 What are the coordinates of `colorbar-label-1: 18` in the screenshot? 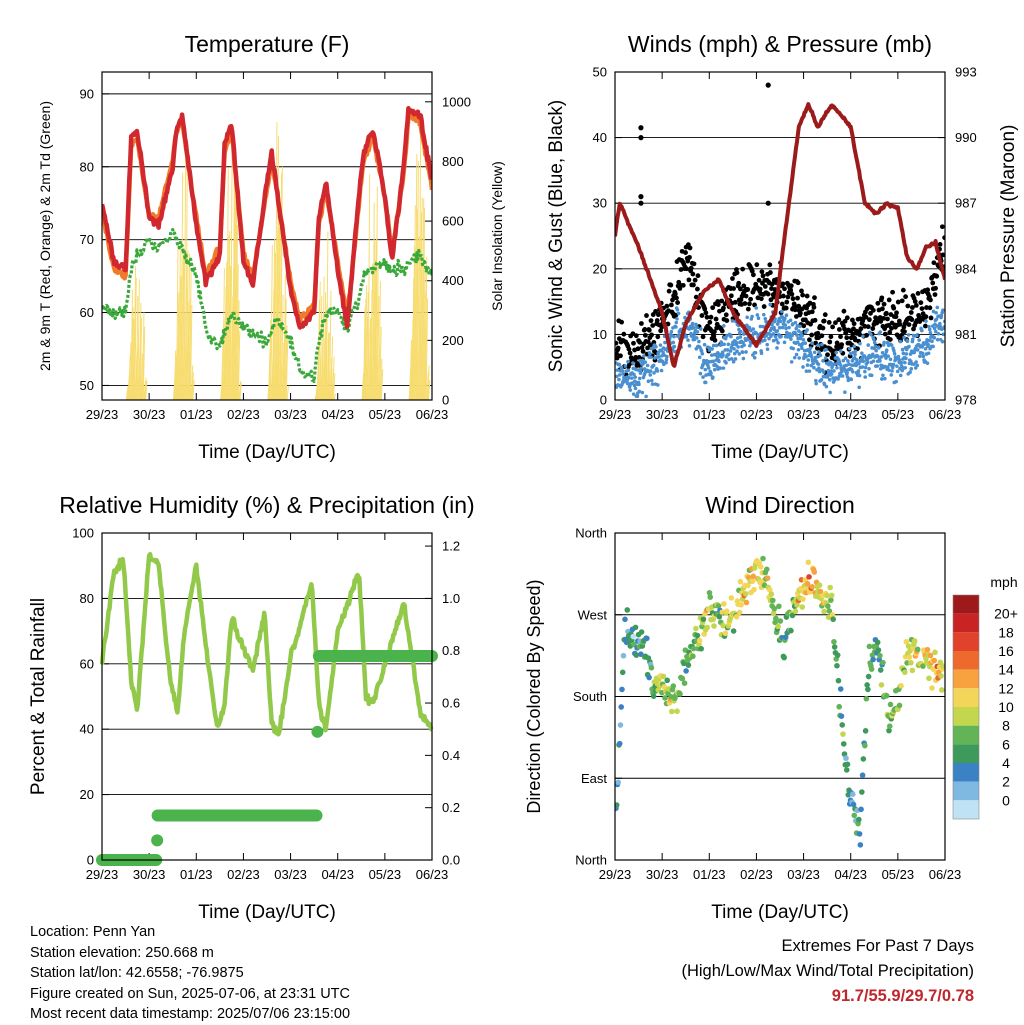 It's located at (1006, 632).